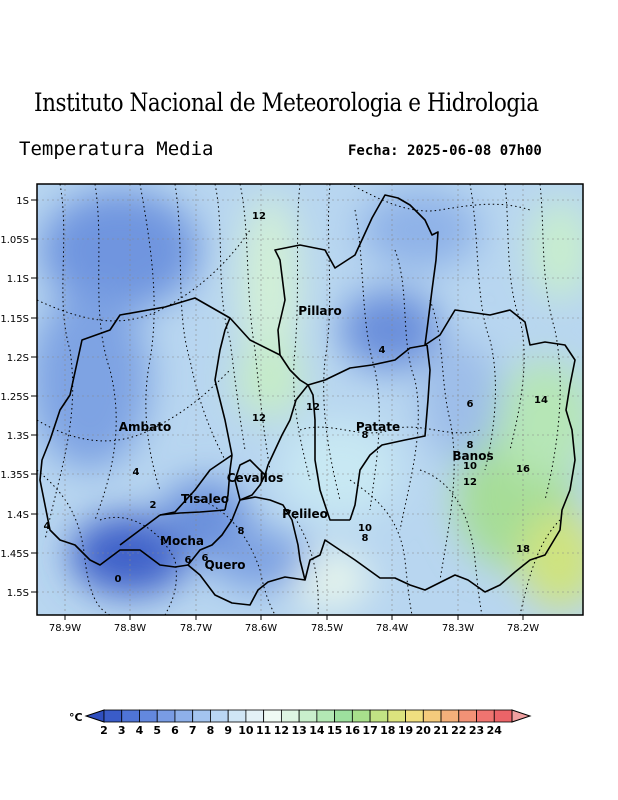 The height and width of the screenshot is (800, 618). I want to click on colorbar-max-arrow, so click(521, 716).